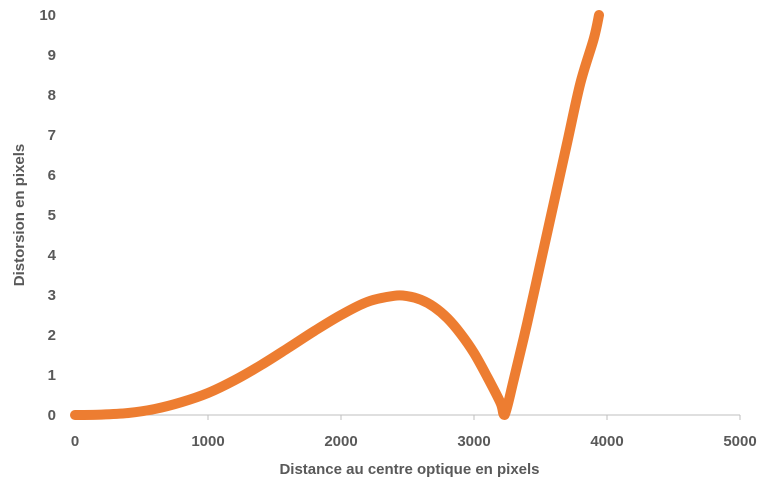 This screenshot has width=762, height=483. Describe the element at coordinates (52, 175) in the screenshot. I see `y-tick-label: 6` at that location.